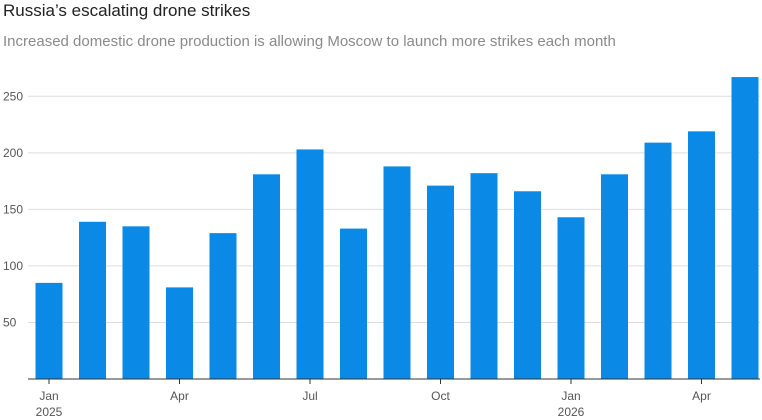 The image size is (762, 420). Describe the element at coordinates (440, 396) in the screenshot. I see `x-tick-label: Oct` at that location.